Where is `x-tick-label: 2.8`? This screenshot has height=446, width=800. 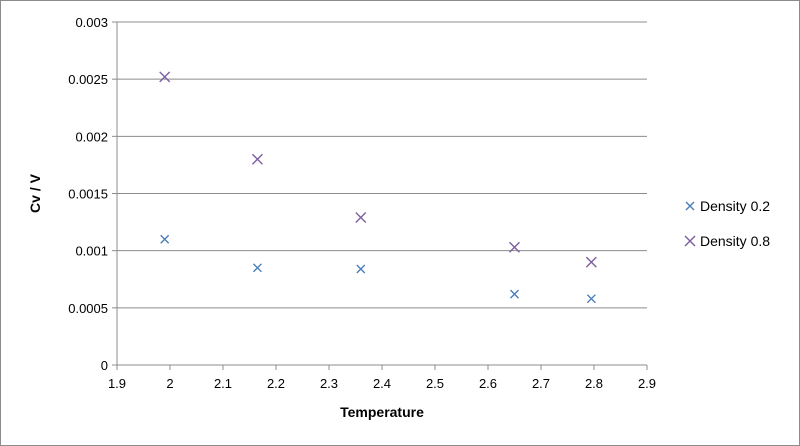 x-tick-label: 2.8 is located at coordinates (594, 383).